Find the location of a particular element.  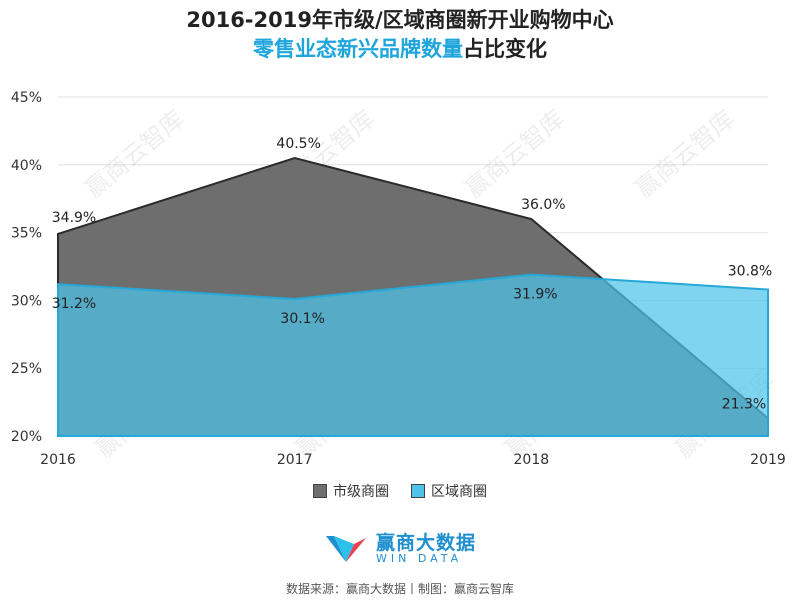

y-tick-label: 25% is located at coordinates (26, 369).